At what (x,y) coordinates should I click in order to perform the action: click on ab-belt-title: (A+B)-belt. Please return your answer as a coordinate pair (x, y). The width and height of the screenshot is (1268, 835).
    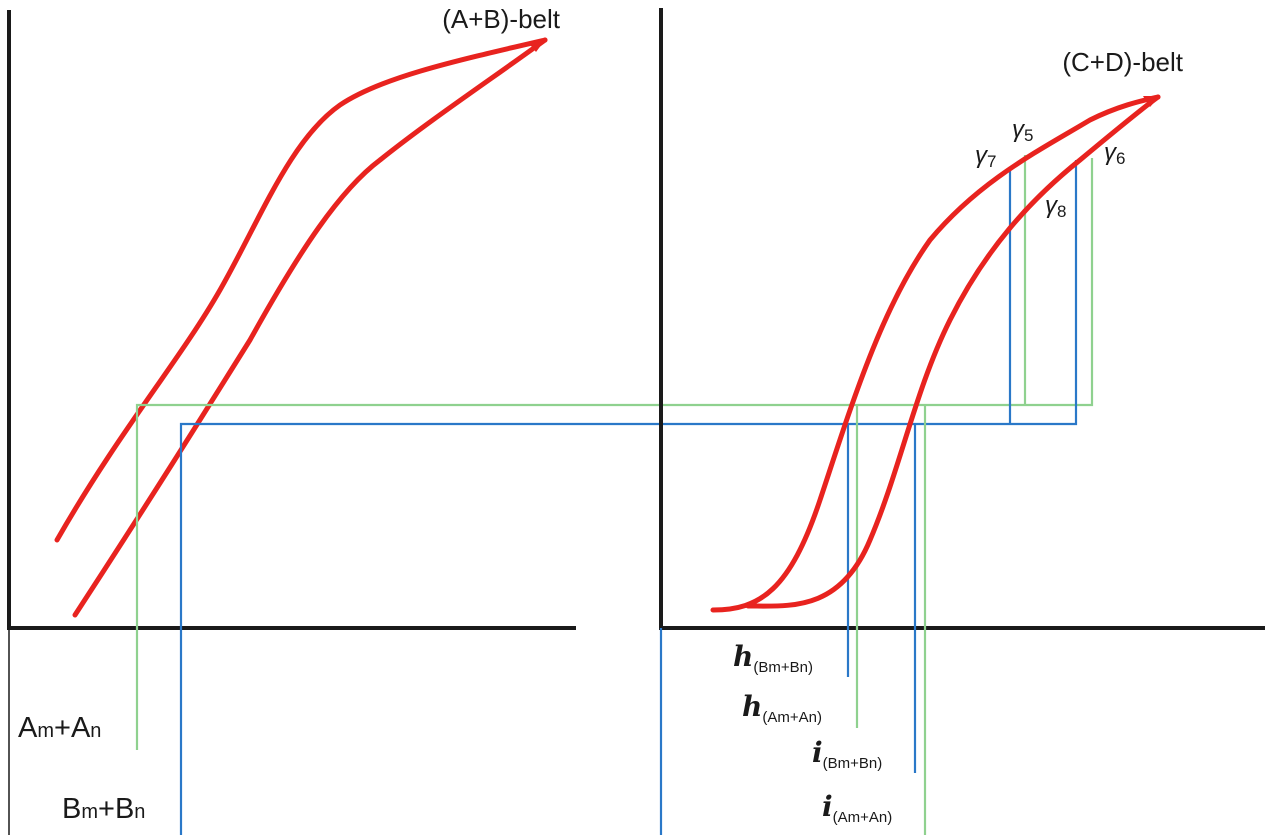
    Looking at the image, I should click on (501, 19).